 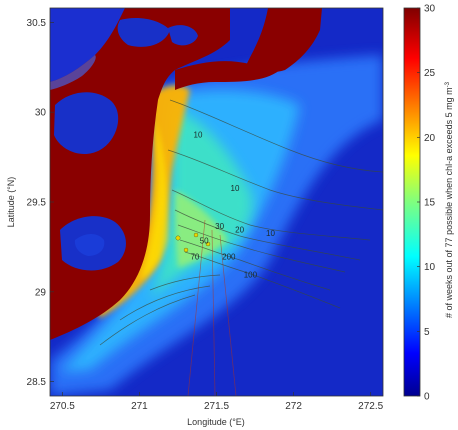 I want to click on contour-label: 30, so click(x=219, y=226).